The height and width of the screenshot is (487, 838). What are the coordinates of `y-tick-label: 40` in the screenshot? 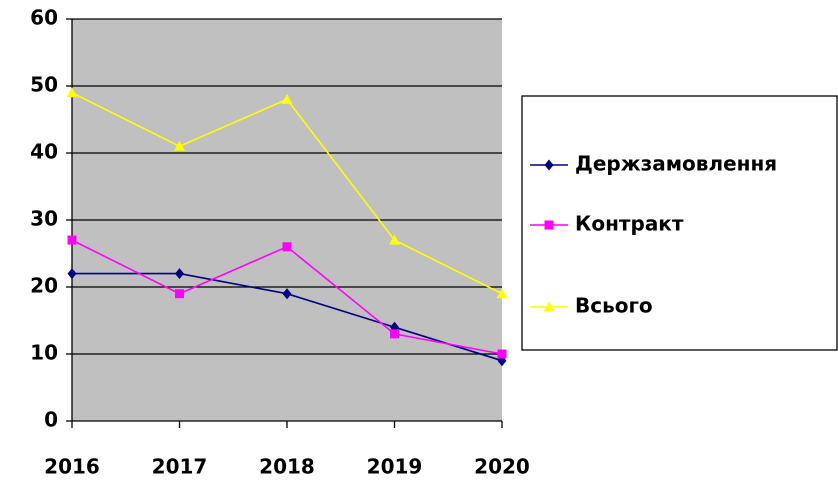 It's located at (44, 152).